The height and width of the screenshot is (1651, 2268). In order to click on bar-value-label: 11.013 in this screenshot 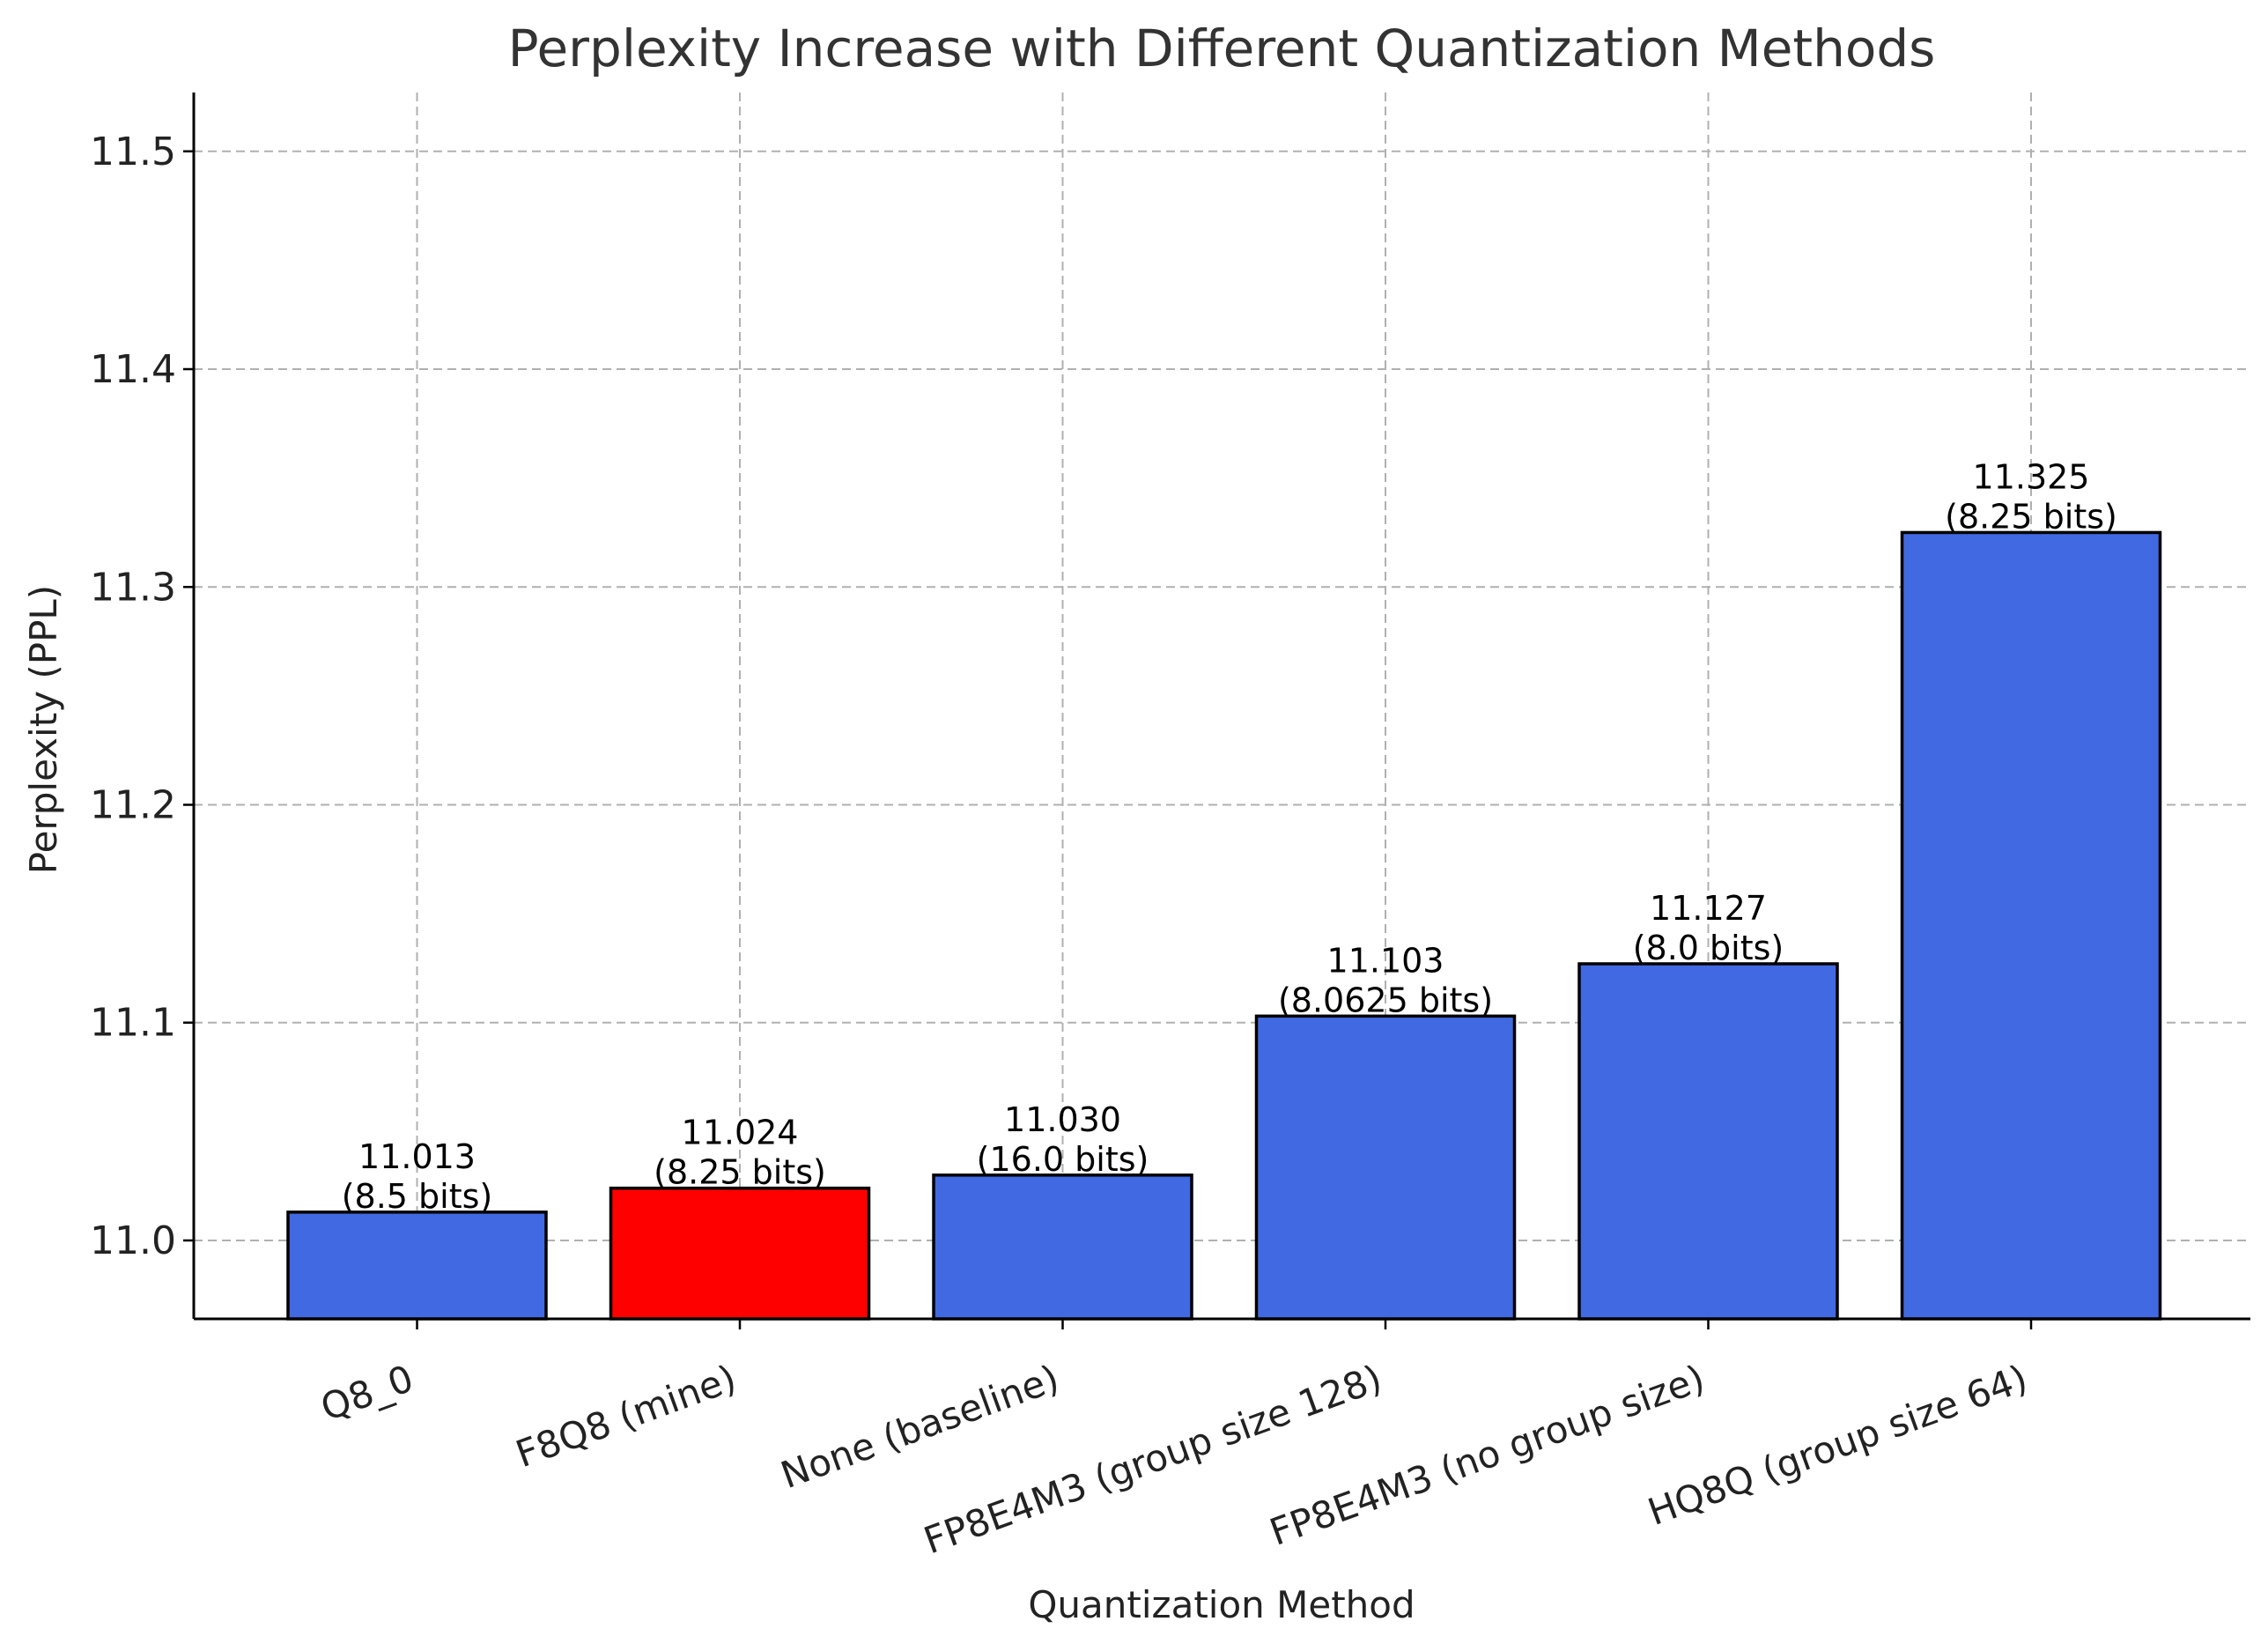, I will do `click(417, 1156)`.